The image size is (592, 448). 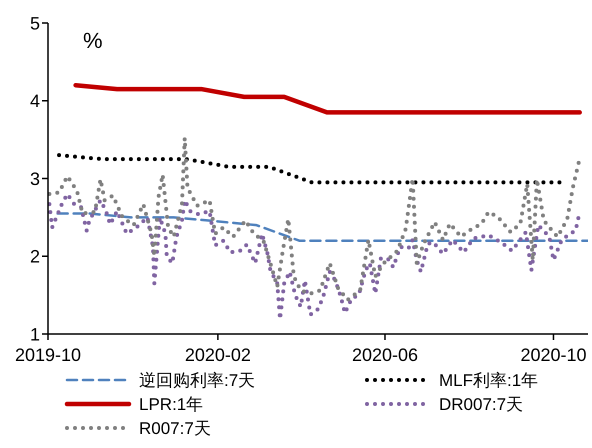 I want to click on x-tick-label: 2020-06, so click(x=385, y=354).